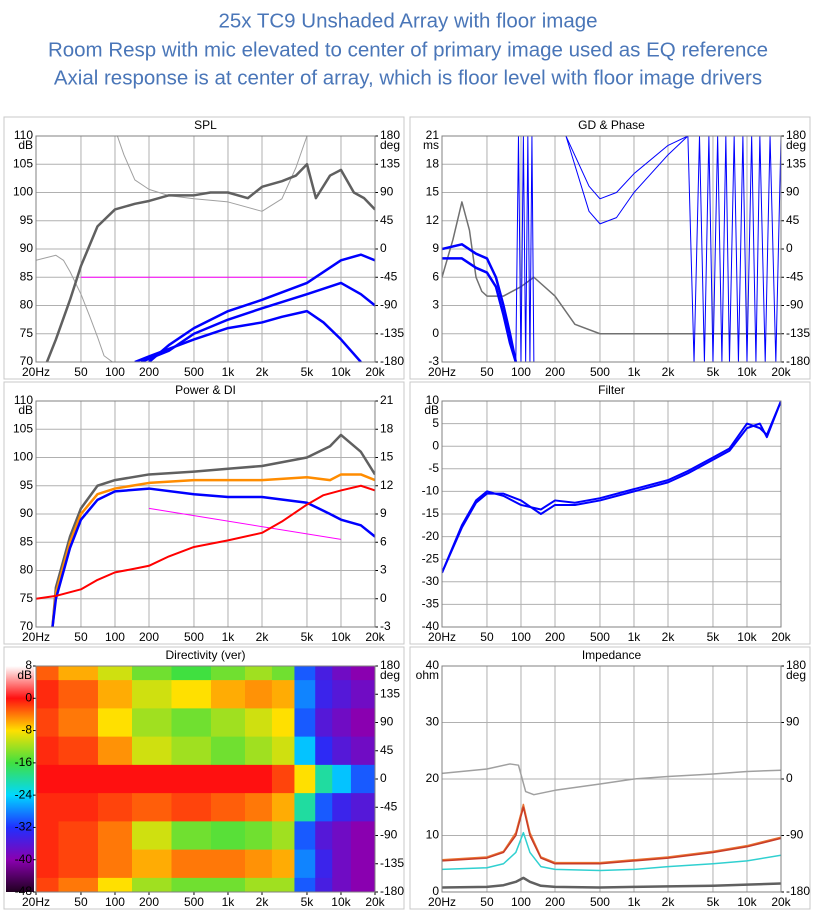 This screenshot has height=914, width=816. What do you see at coordinates (27, 220) in the screenshot?
I see `y-tick-label: 95` at bounding box center [27, 220].